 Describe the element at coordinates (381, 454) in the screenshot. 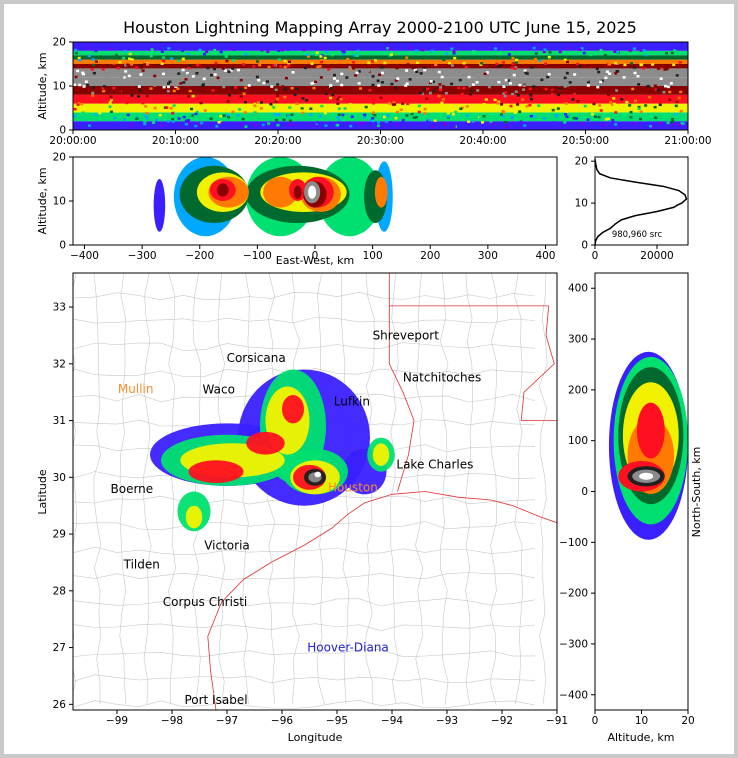

I see `map-density-cell` at that location.